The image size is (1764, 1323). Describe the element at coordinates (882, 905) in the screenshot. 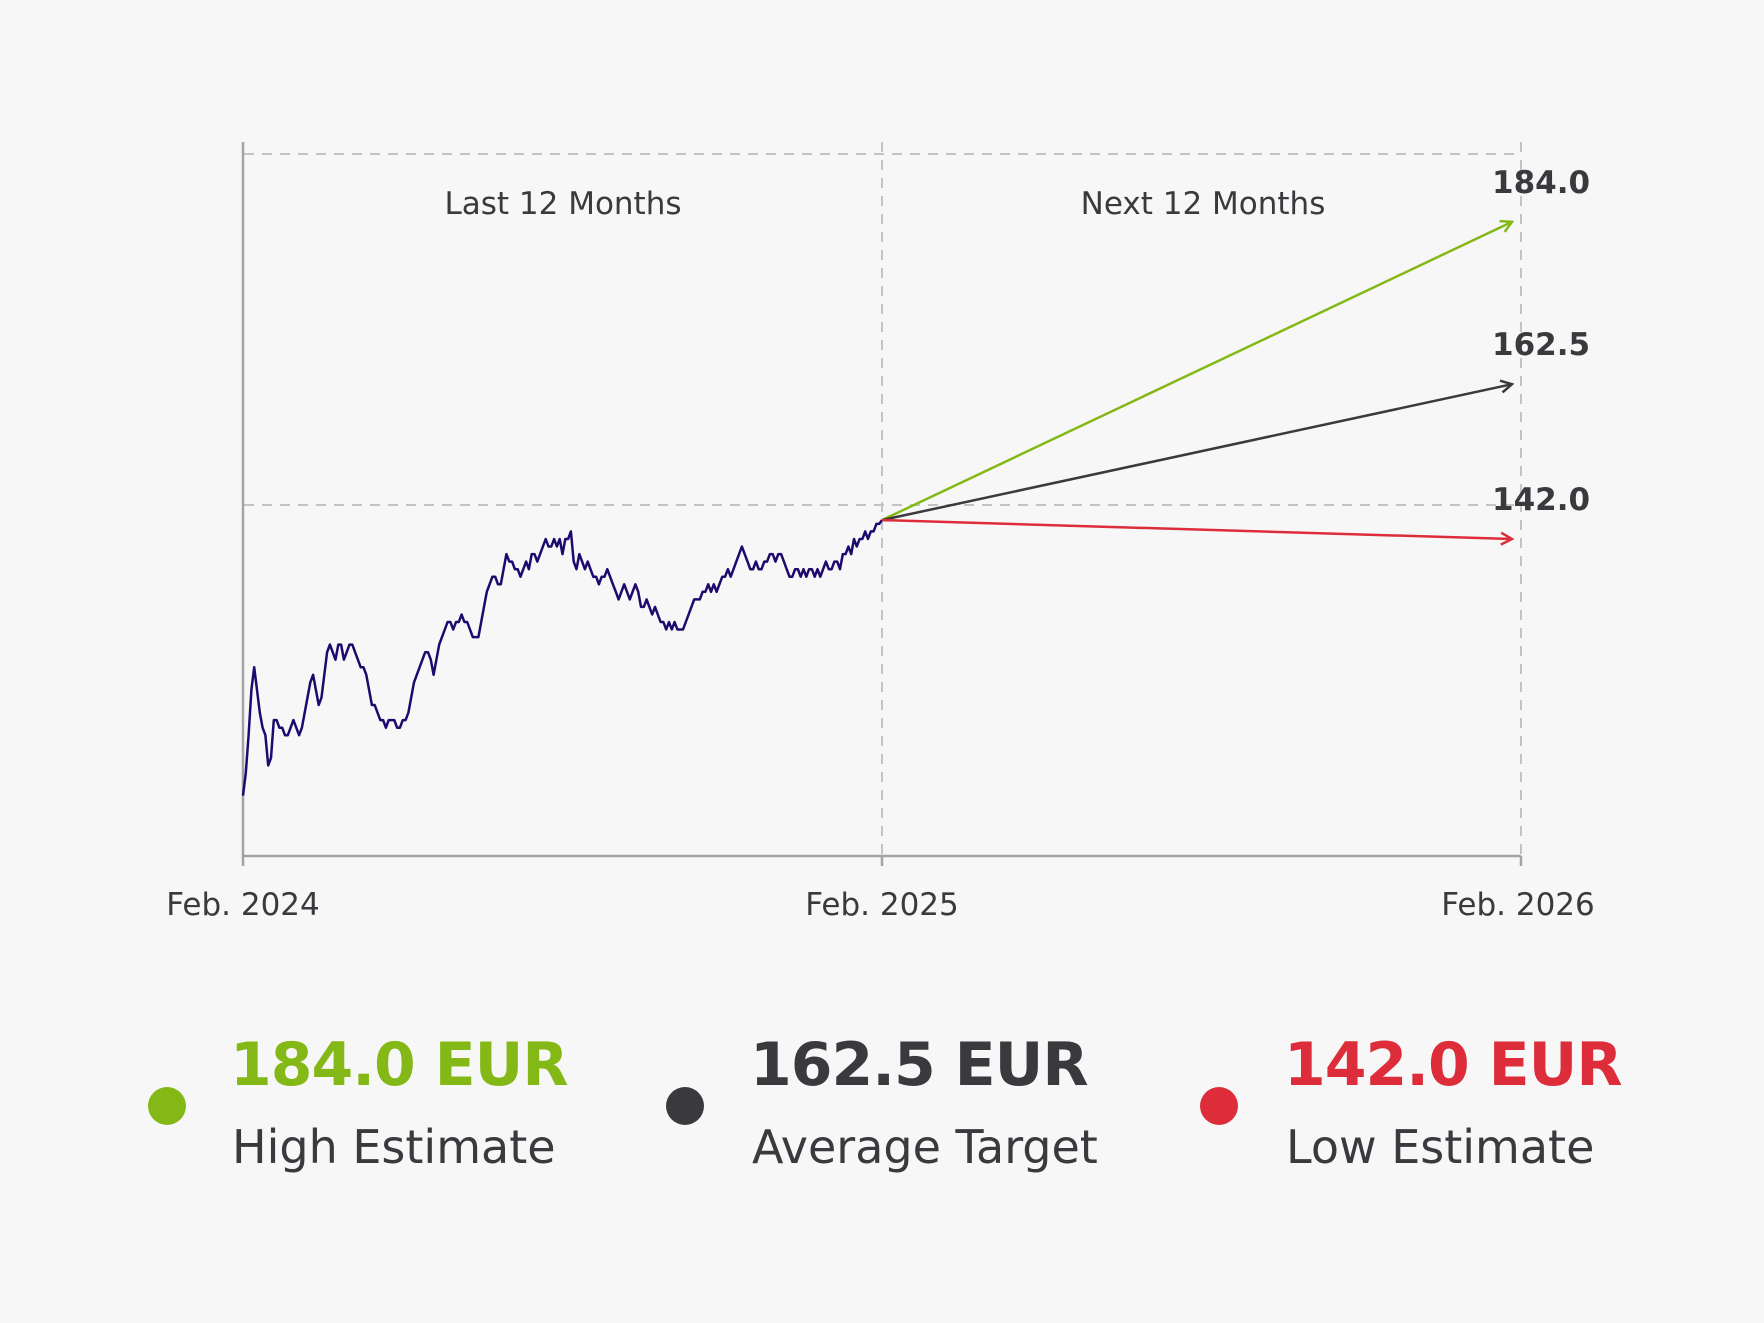

I see `x-tick-label-1: Feb. 2025` at that location.